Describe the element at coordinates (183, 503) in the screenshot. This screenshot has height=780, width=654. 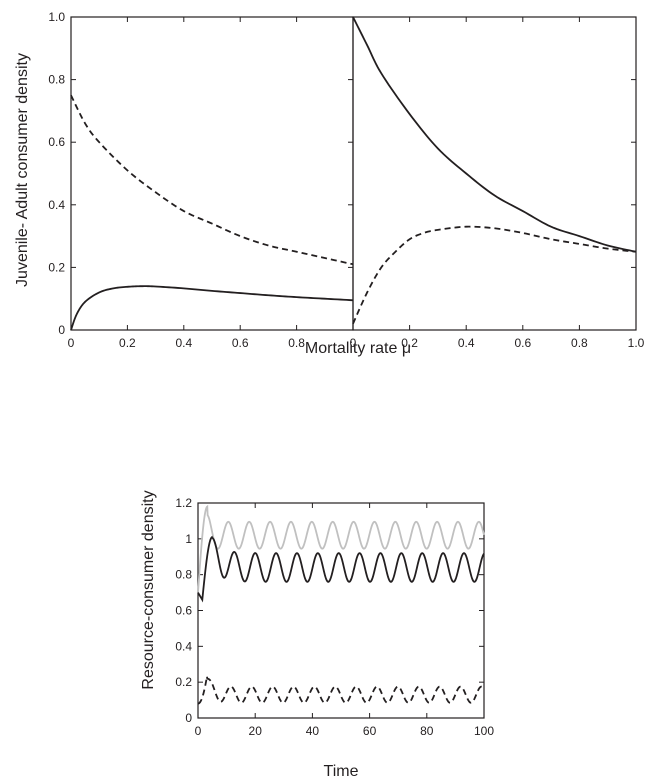
I see `y-tick-label: 1.2` at that location.